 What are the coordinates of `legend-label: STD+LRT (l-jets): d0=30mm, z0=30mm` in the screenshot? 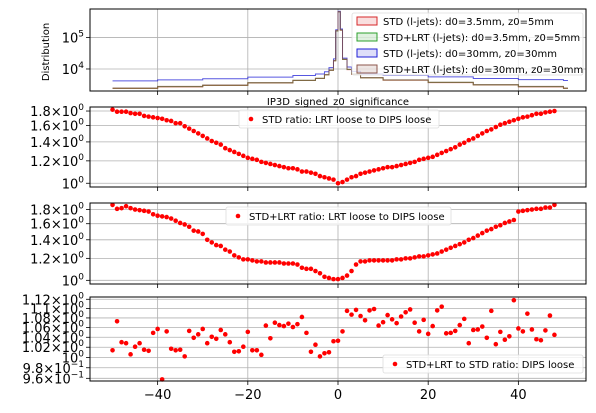 It's located at (483, 70).